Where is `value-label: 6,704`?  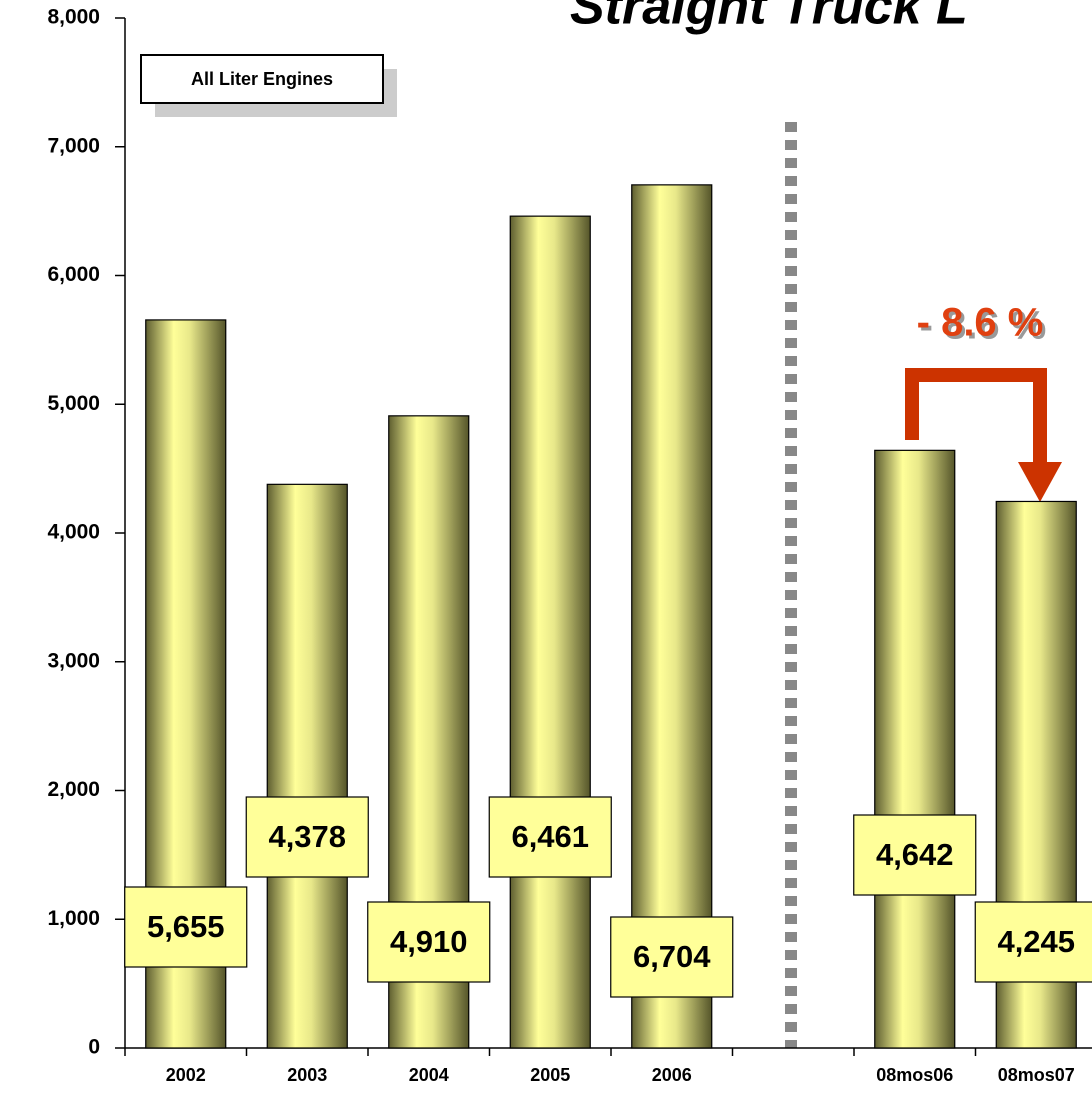
value-label: 6,704 is located at coordinates (672, 956).